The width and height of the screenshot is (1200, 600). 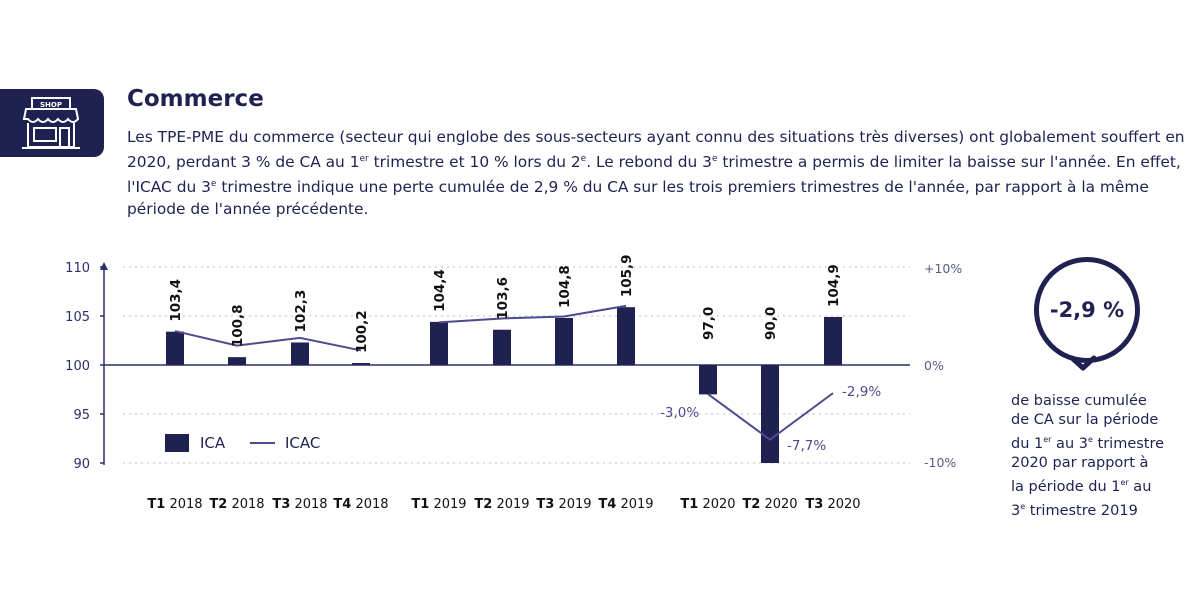 What do you see at coordinates (195, 99) in the screenshot?
I see `section-title: Commerce` at bounding box center [195, 99].